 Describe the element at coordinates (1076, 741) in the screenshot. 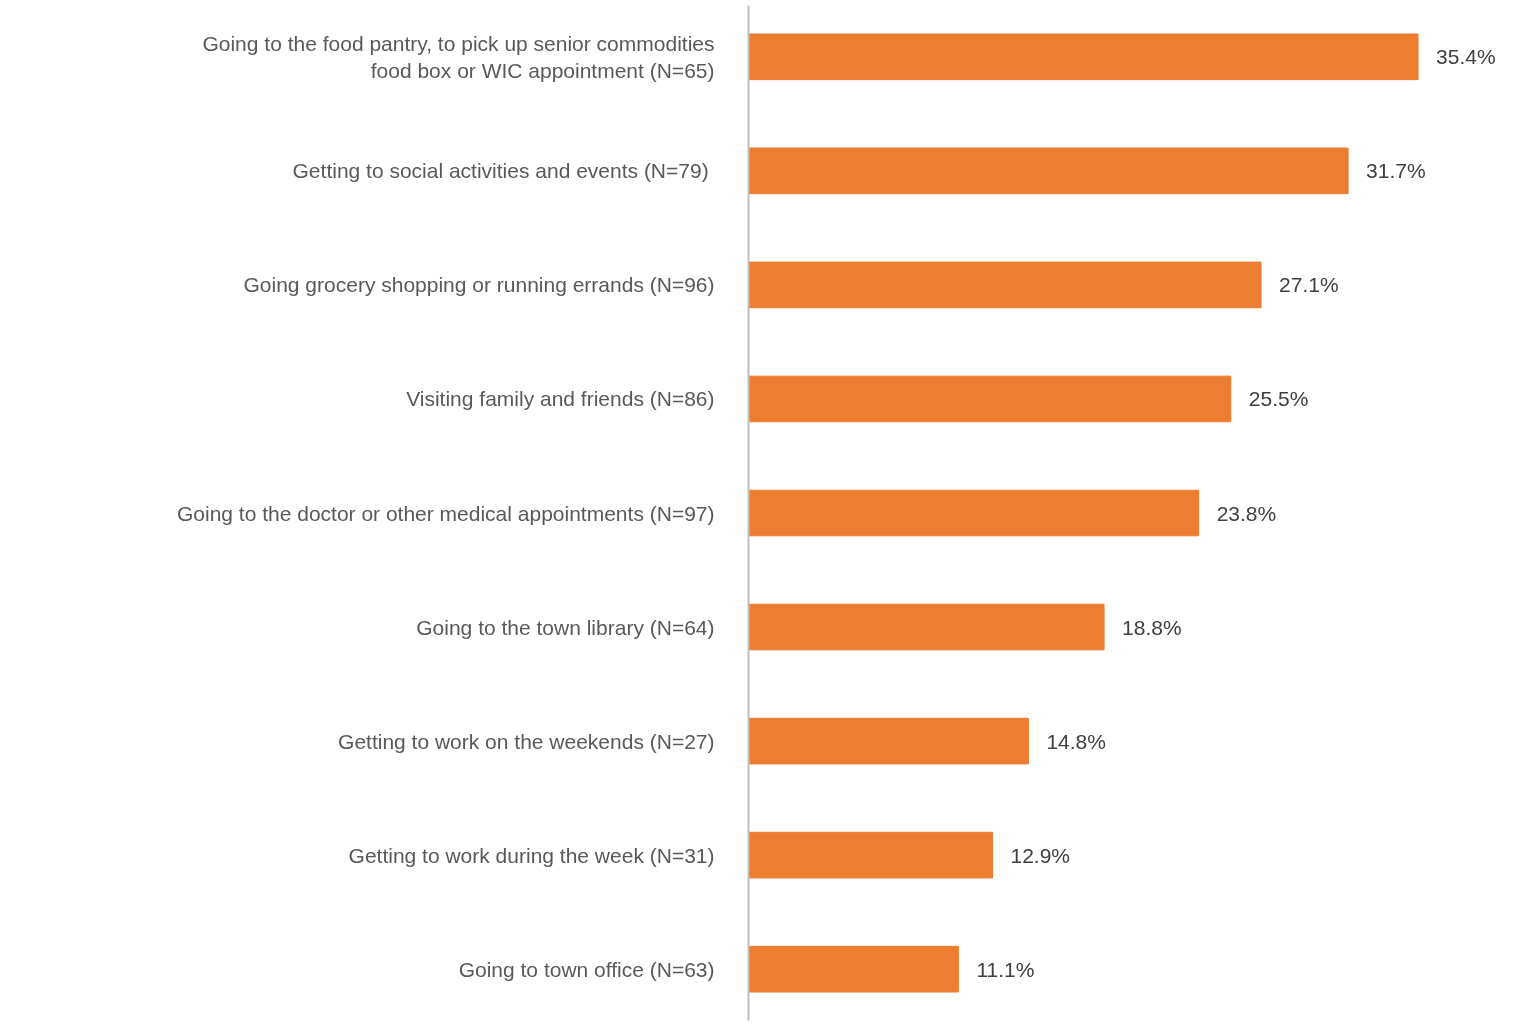

I see `data-label: 14.8%` at that location.